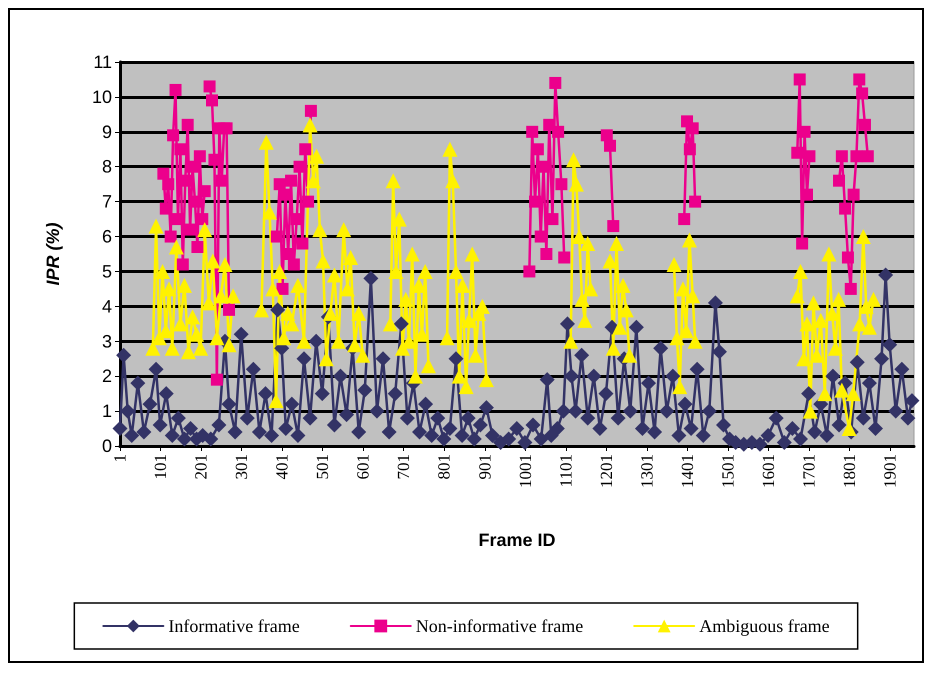  Describe the element at coordinates (890, 471) in the screenshot. I see `x-tick-label: 1901` at that location.